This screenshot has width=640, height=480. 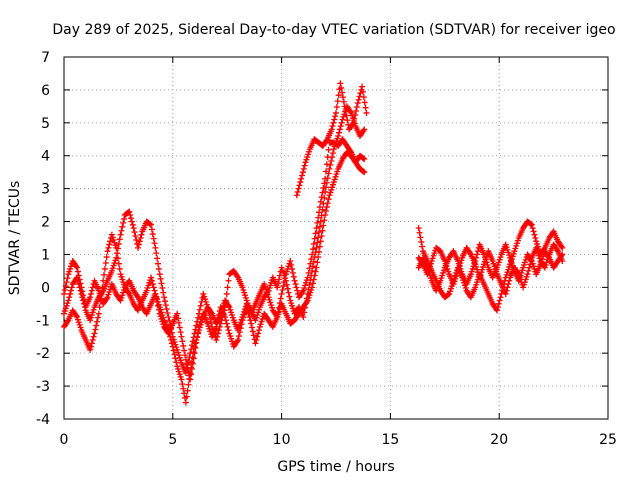 What do you see at coordinates (172, 440) in the screenshot?
I see `x-tick-label: 5` at bounding box center [172, 440].